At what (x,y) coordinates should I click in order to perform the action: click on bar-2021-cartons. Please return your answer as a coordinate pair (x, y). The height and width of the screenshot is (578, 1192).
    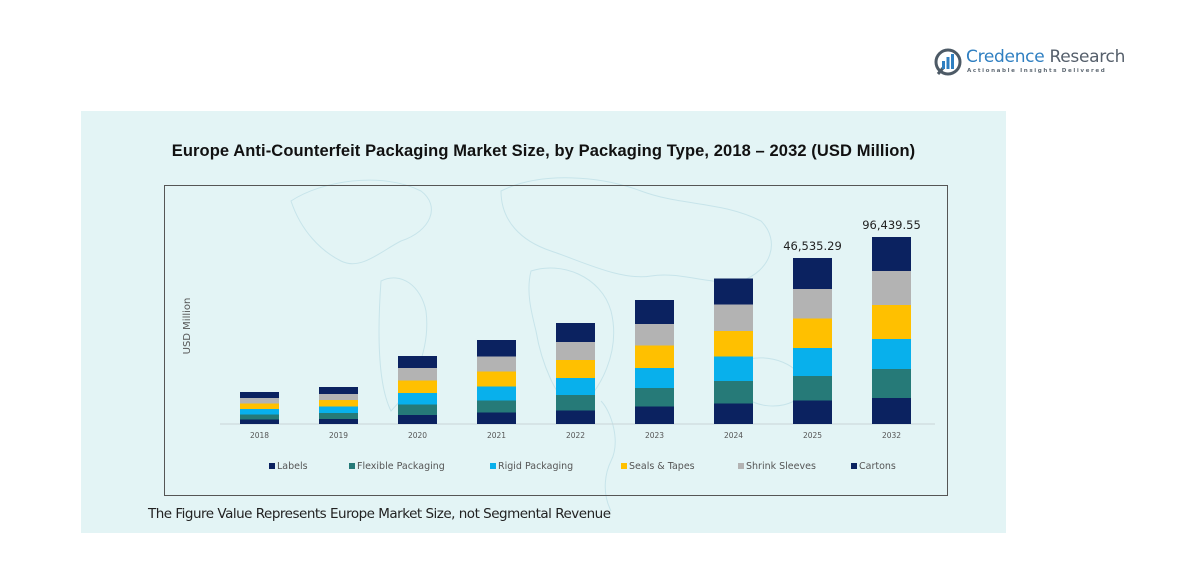
    Looking at the image, I should click on (496, 348).